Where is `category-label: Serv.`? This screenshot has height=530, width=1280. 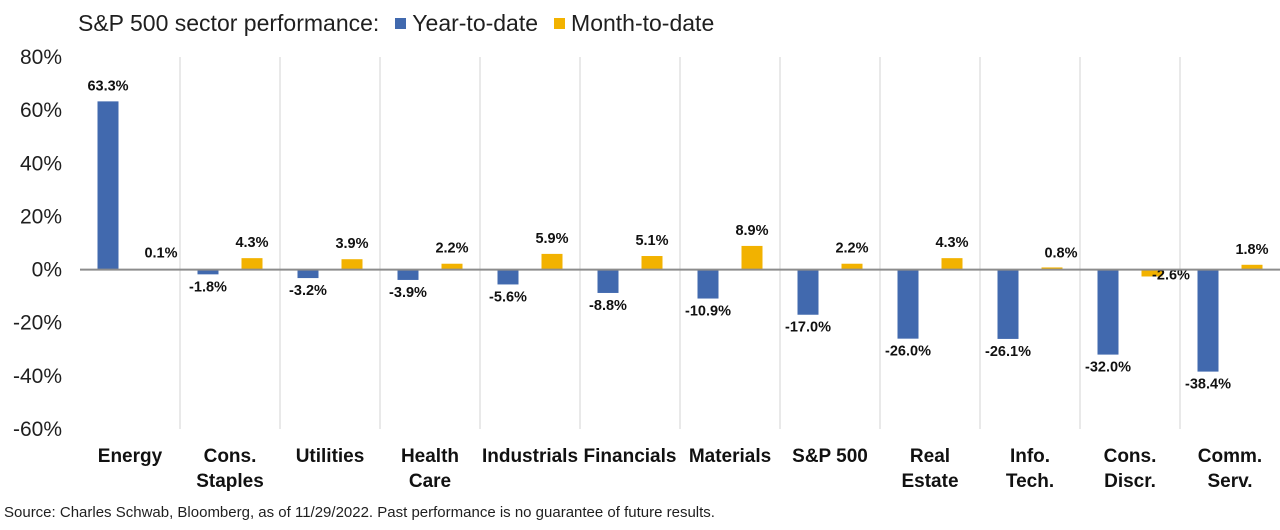
category-label: Serv. is located at coordinates (1229, 481).